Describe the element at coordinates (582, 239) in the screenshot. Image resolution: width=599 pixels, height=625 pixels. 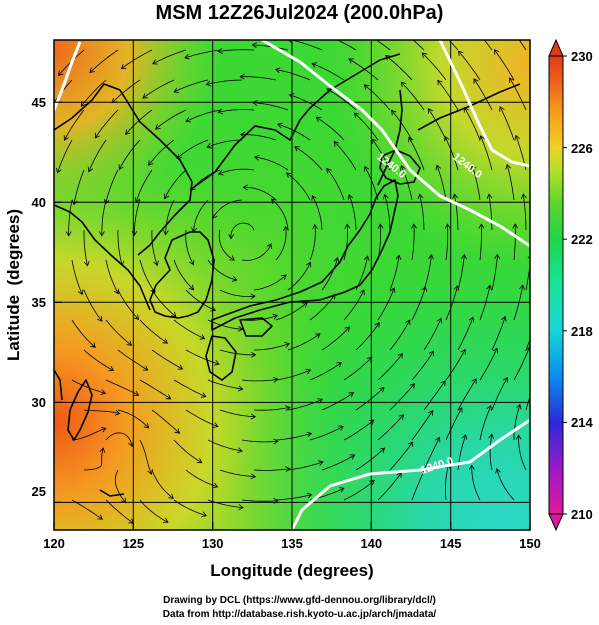
I see `colorbar-tick-label: 222` at that location.